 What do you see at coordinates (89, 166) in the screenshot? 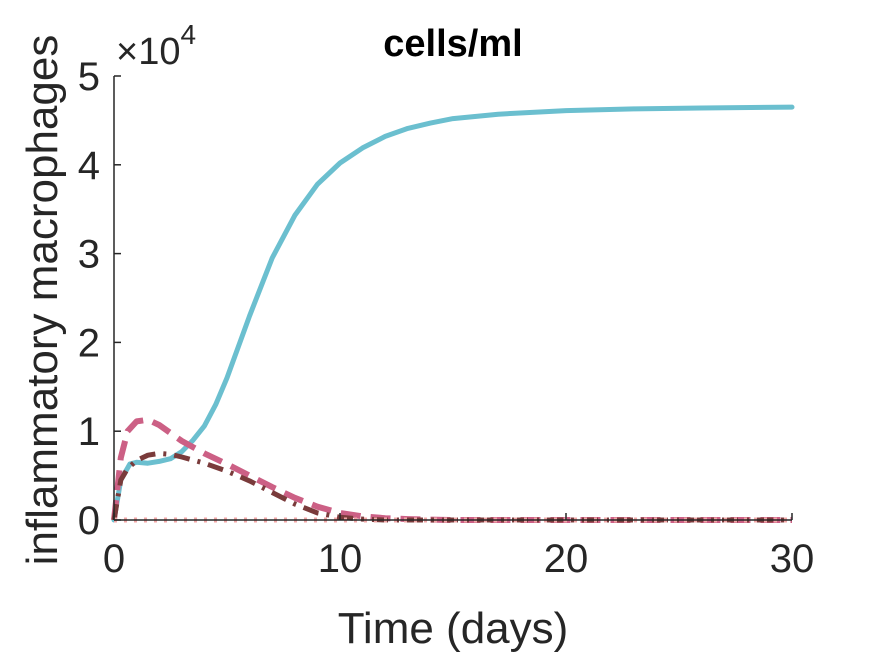
I see `y-tick-label: 4` at bounding box center [89, 166].